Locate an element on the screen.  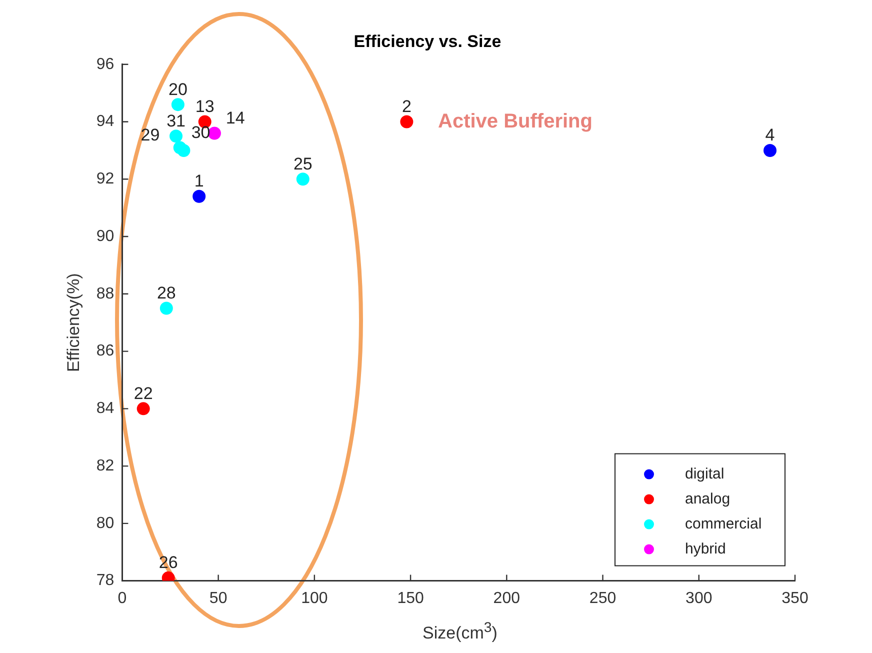
y-tick-label: 82 is located at coordinates (105, 465).